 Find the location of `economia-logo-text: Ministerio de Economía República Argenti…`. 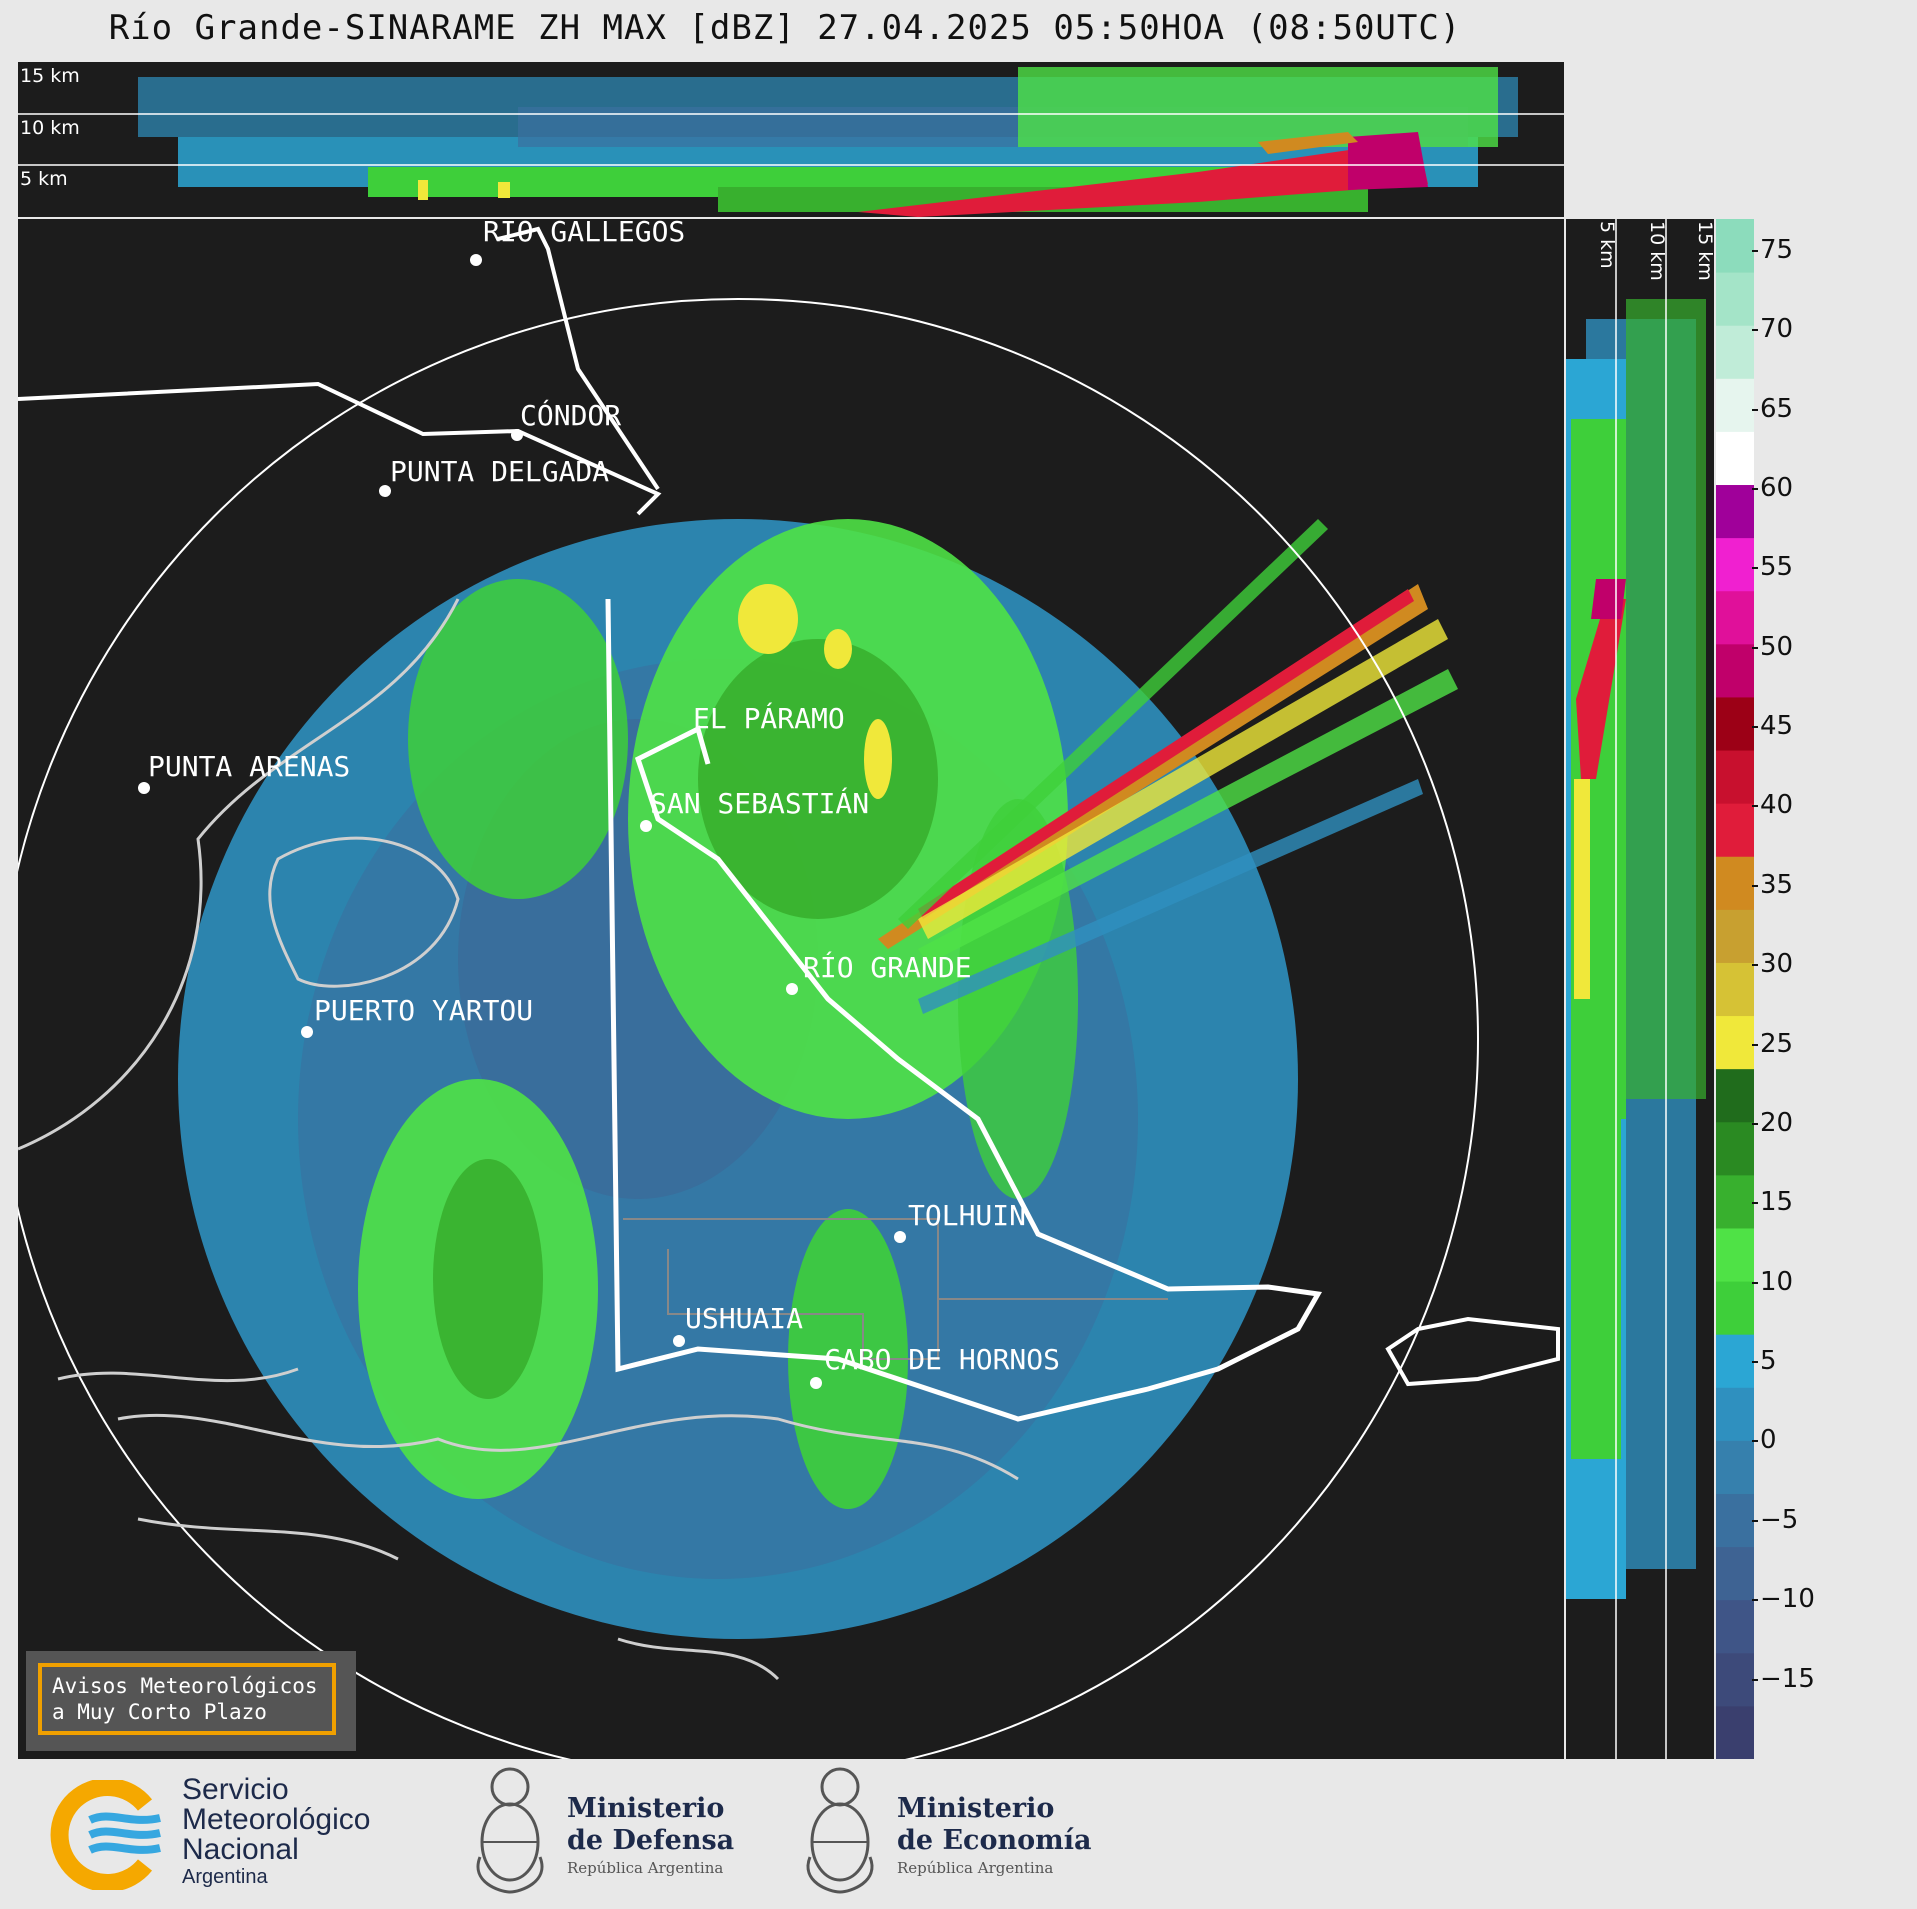

economia-logo-text: Ministerio de Economía República Argenti… is located at coordinates (994, 1836).